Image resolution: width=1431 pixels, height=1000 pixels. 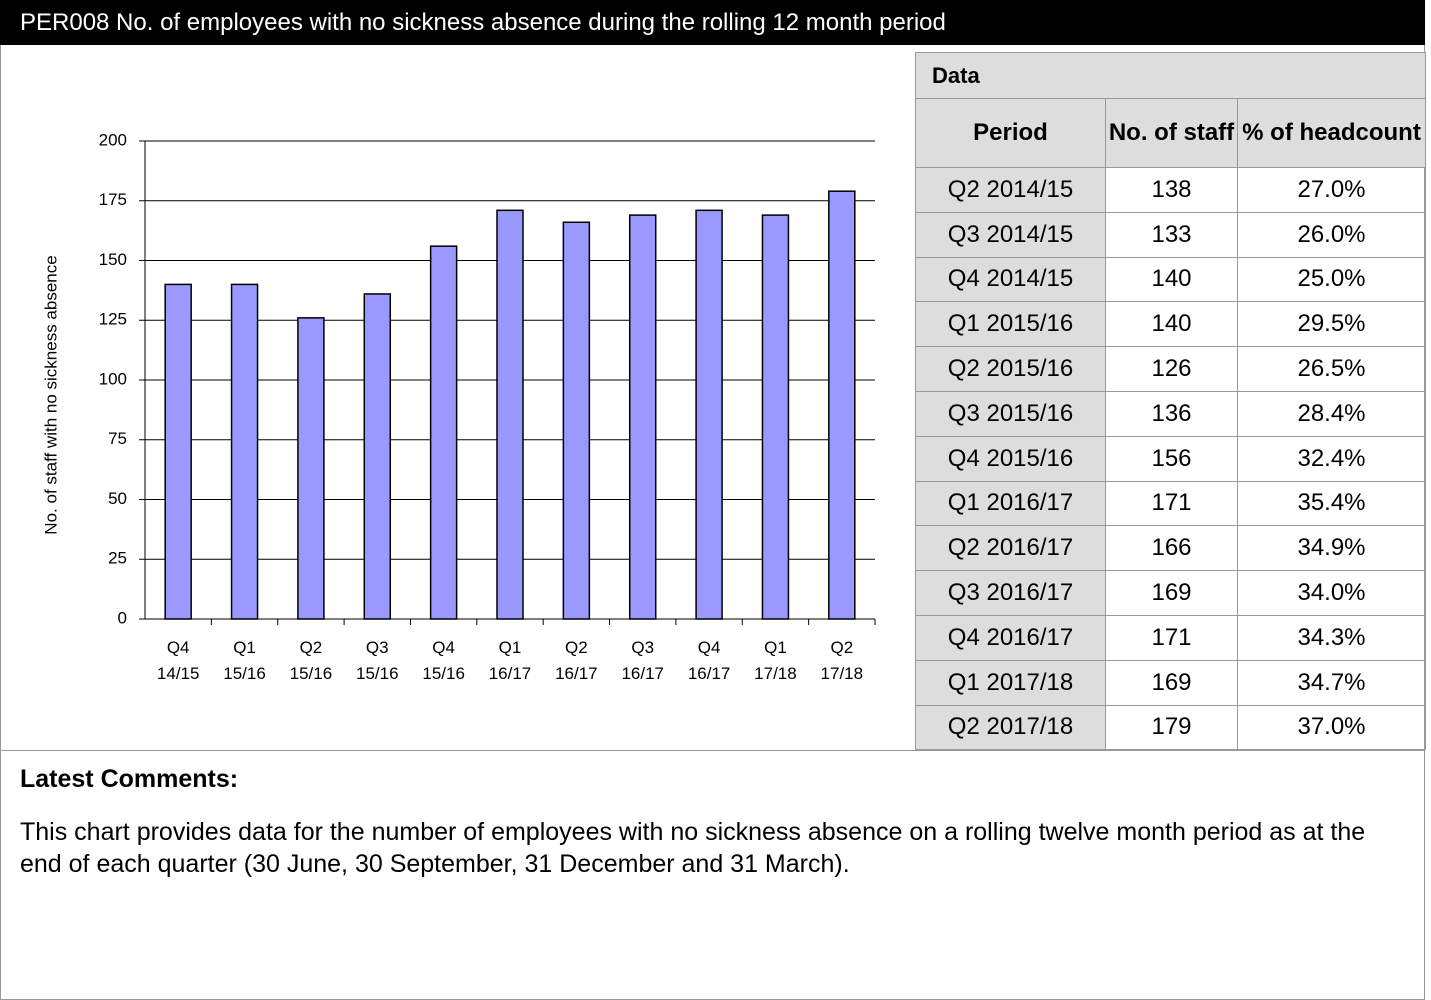 I want to click on y-tick-label: 100, so click(x=113, y=378).